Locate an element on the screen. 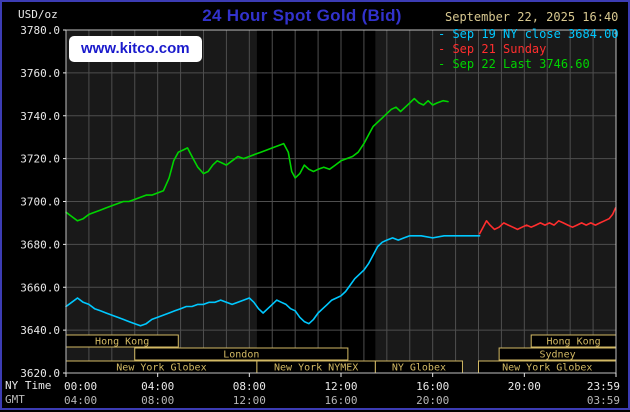 The height and width of the screenshot is (412, 630). session-label: London is located at coordinates (241, 355).